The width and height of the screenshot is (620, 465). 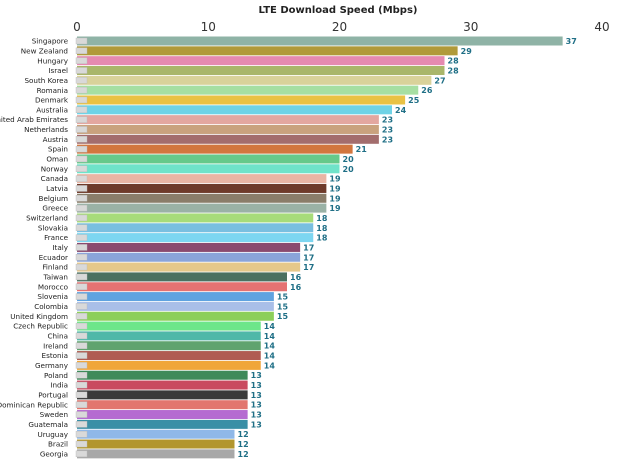 What do you see at coordinates (77, 27) in the screenshot?
I see `x-tick-label: 0` at bounding box center [77, 27].